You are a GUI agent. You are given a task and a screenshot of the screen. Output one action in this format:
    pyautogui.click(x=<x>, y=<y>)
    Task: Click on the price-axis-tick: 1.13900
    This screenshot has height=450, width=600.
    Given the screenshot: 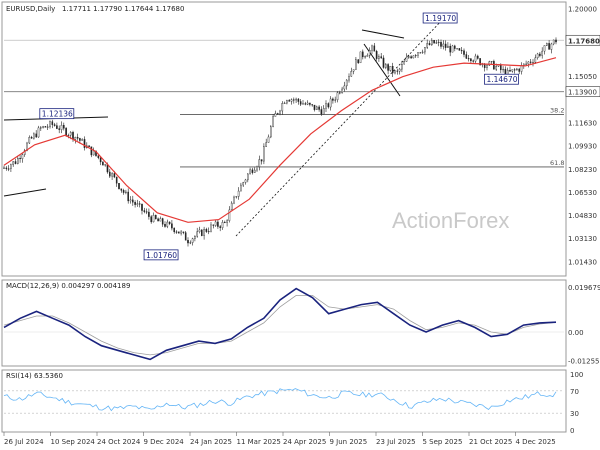 What is the action you would take?
    pyautogui.click(x=582, y=93)
    